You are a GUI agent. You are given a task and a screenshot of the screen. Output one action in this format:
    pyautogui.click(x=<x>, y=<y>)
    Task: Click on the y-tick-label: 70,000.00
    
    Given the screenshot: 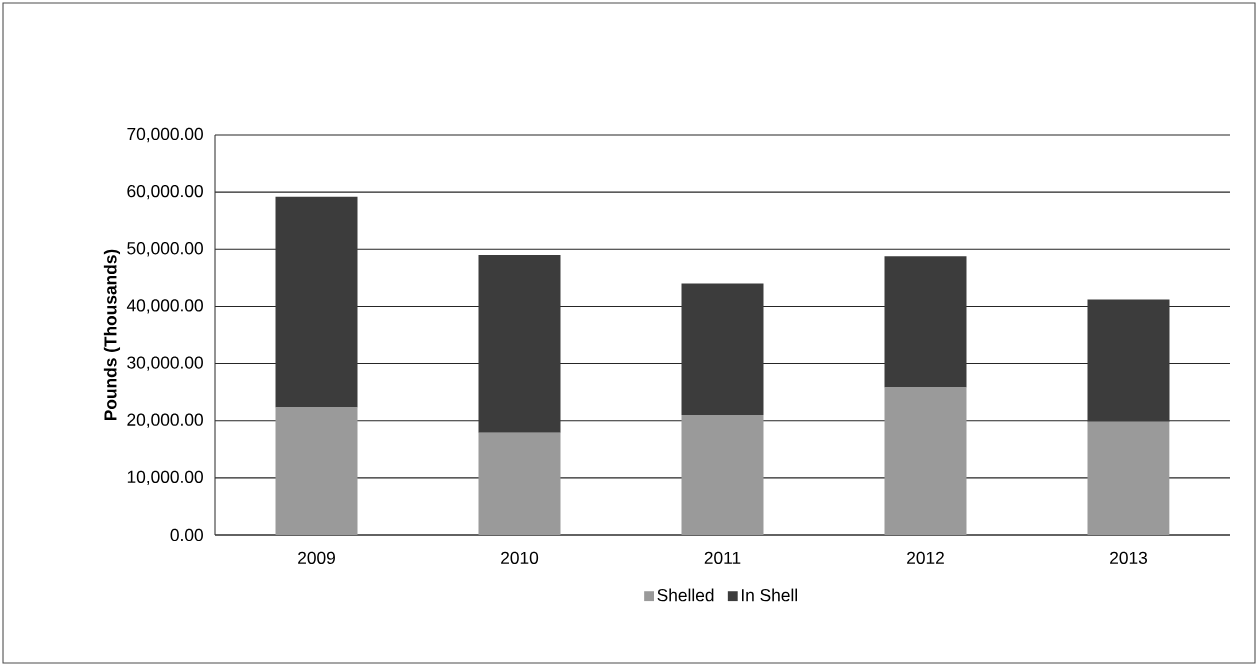 What is the action you would take?
    pyautogui.click(x=165, y=135)
    